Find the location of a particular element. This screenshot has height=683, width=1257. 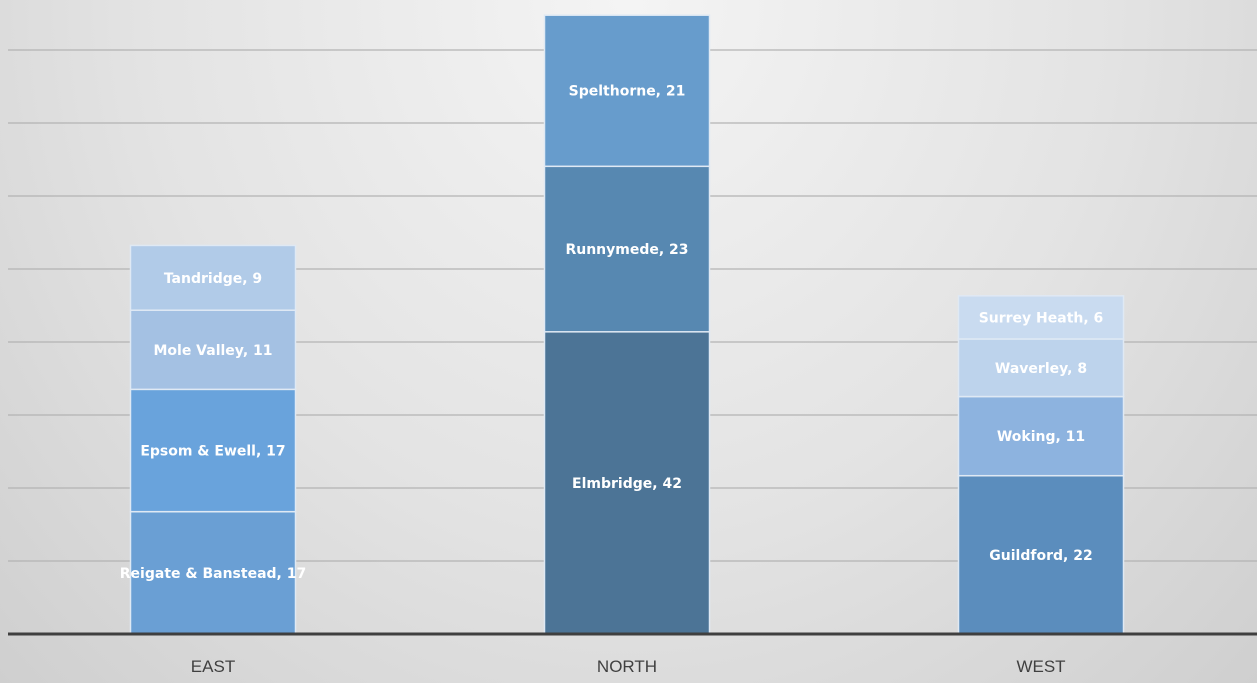

data-label: Tandridge, 9 is located at coordinates (213, 279).